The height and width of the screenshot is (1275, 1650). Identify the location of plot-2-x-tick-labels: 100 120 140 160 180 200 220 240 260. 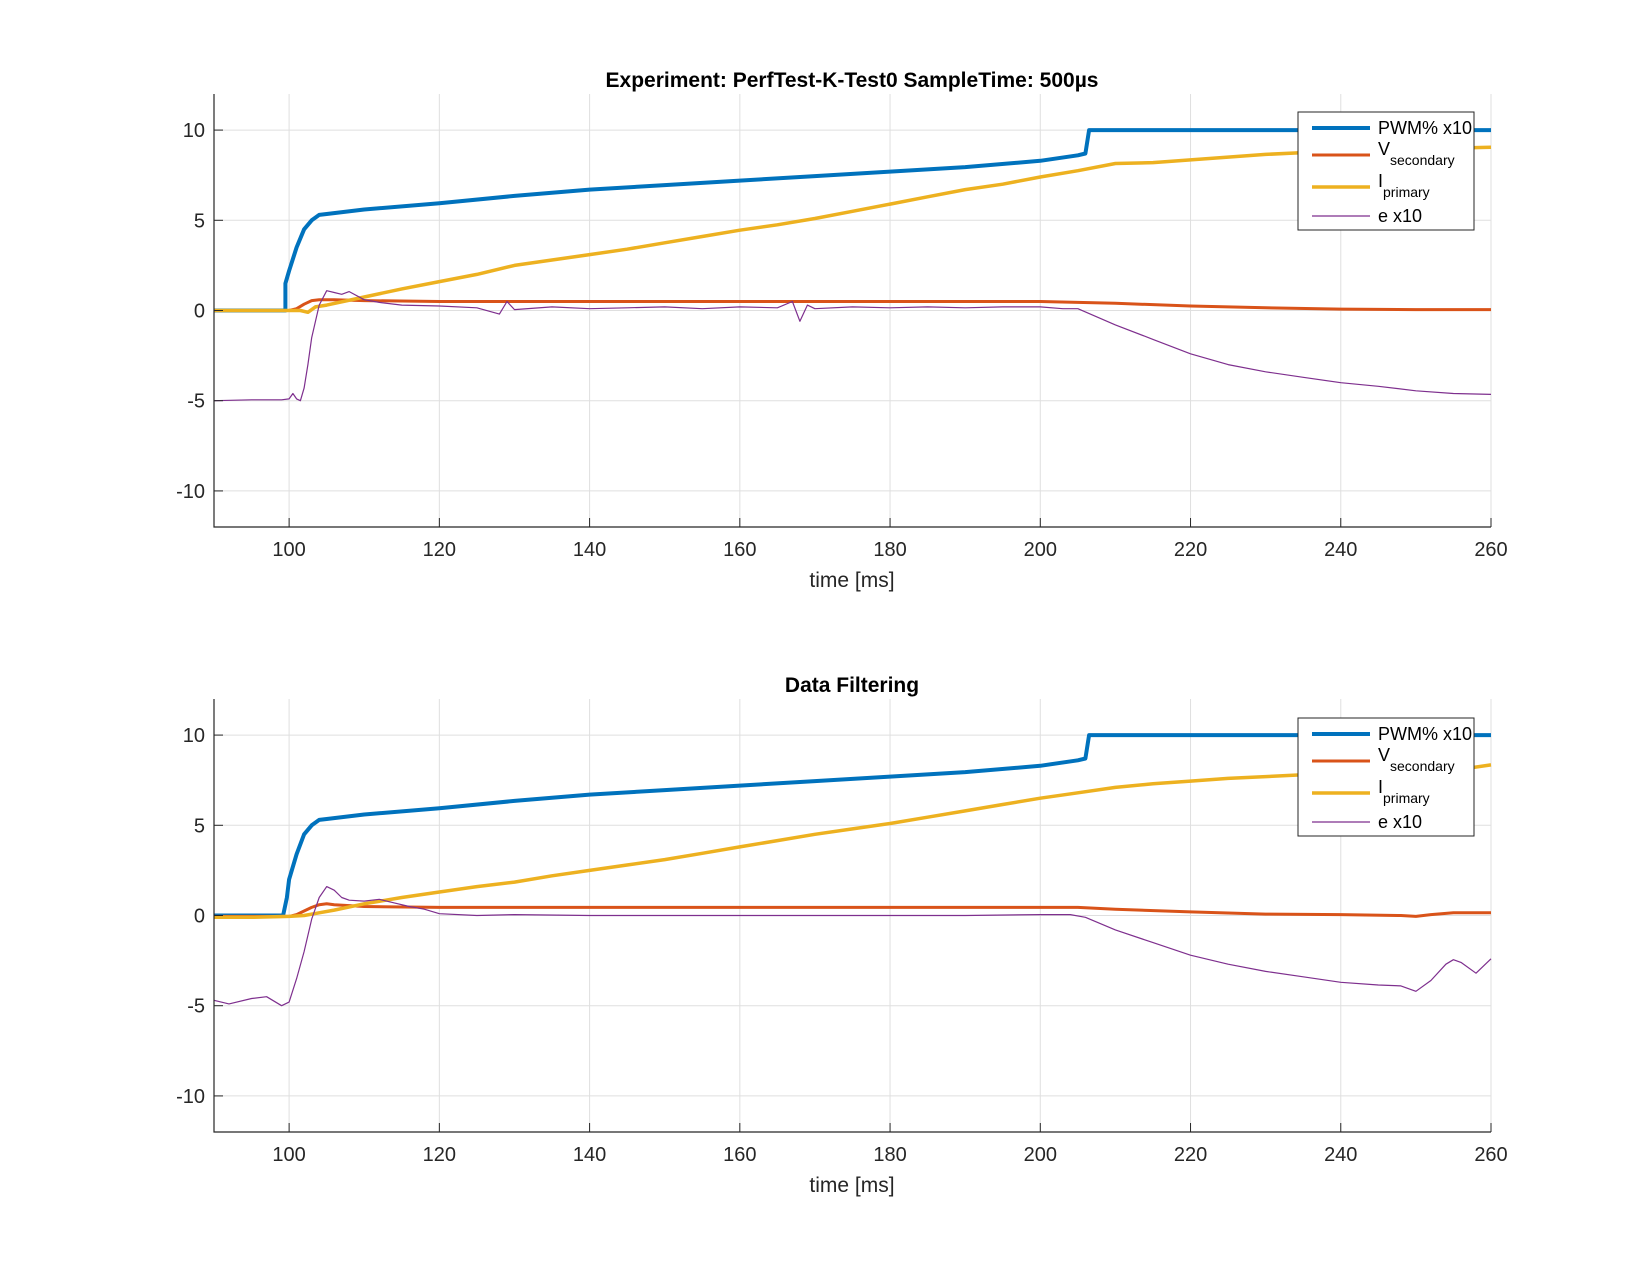
(889, 1155).